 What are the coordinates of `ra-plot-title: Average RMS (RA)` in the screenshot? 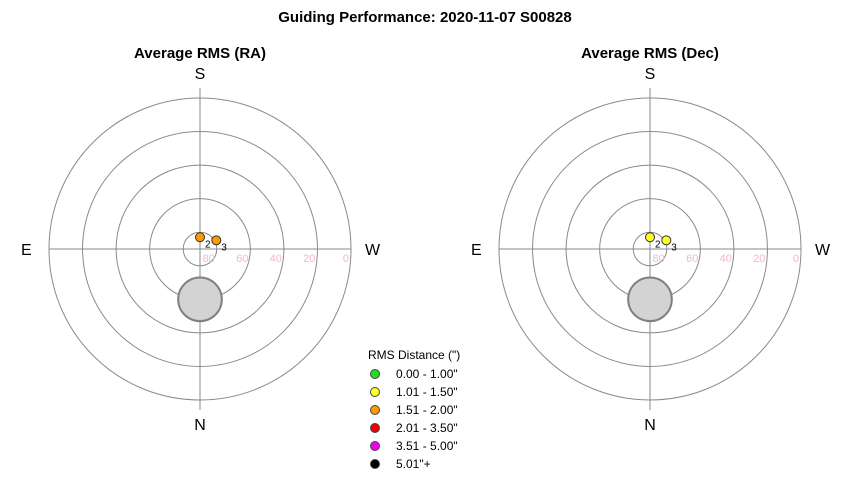 It's located at (200, 53).